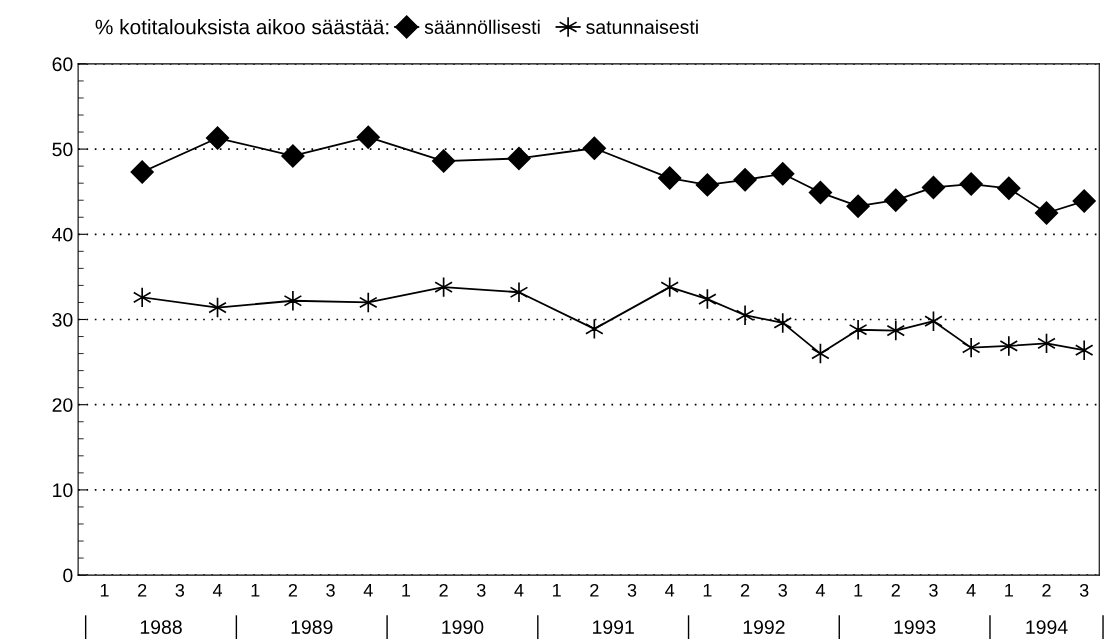 Image resolution: width=1116 pixels, height=639 pixels. Describe the element at coordinates (642, 26) in the screenshot. I see `legend-label: satunnaisesti` at that location.